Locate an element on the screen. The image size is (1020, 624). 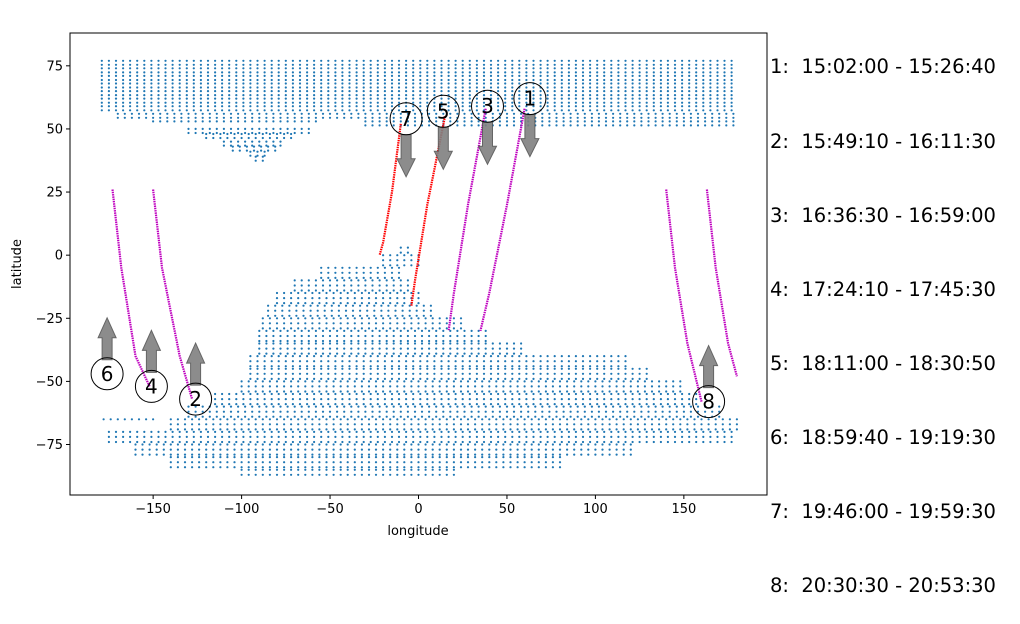
arrow-down is located at coordinates (530, 136).